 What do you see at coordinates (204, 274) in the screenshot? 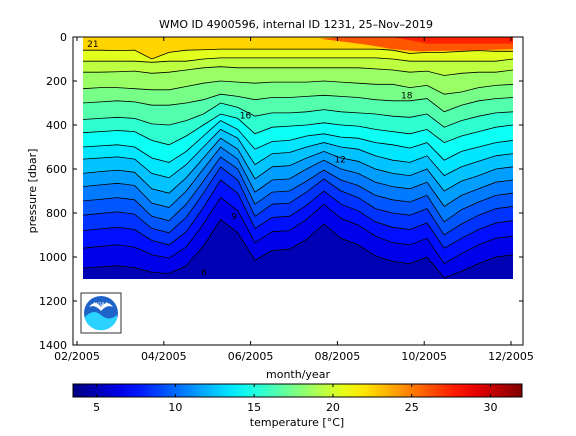
I see `isotherm-label-6: 6` at bounding box center [204, 274].